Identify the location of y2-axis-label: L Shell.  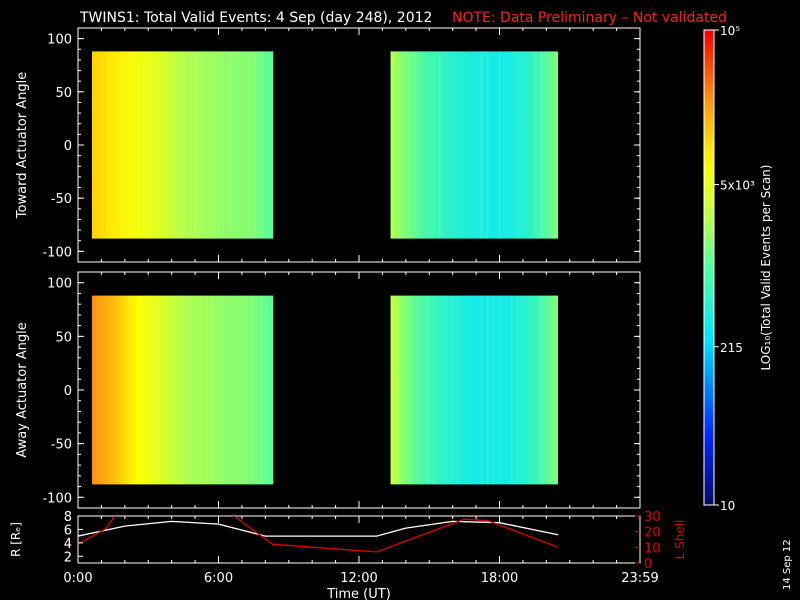
(680, 540).